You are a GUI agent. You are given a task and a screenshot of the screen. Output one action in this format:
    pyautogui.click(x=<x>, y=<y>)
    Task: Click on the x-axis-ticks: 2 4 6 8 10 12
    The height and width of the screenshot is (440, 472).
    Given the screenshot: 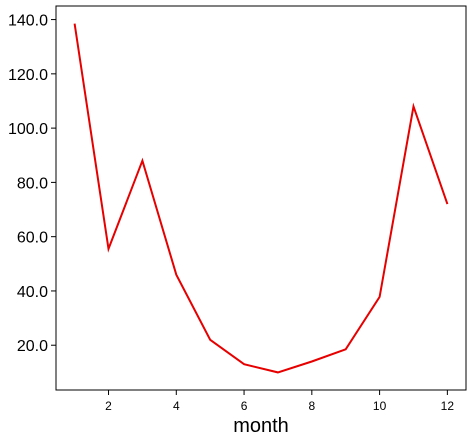 What is the action you would take?
    pyautogui.click(x=279, y=401)
    